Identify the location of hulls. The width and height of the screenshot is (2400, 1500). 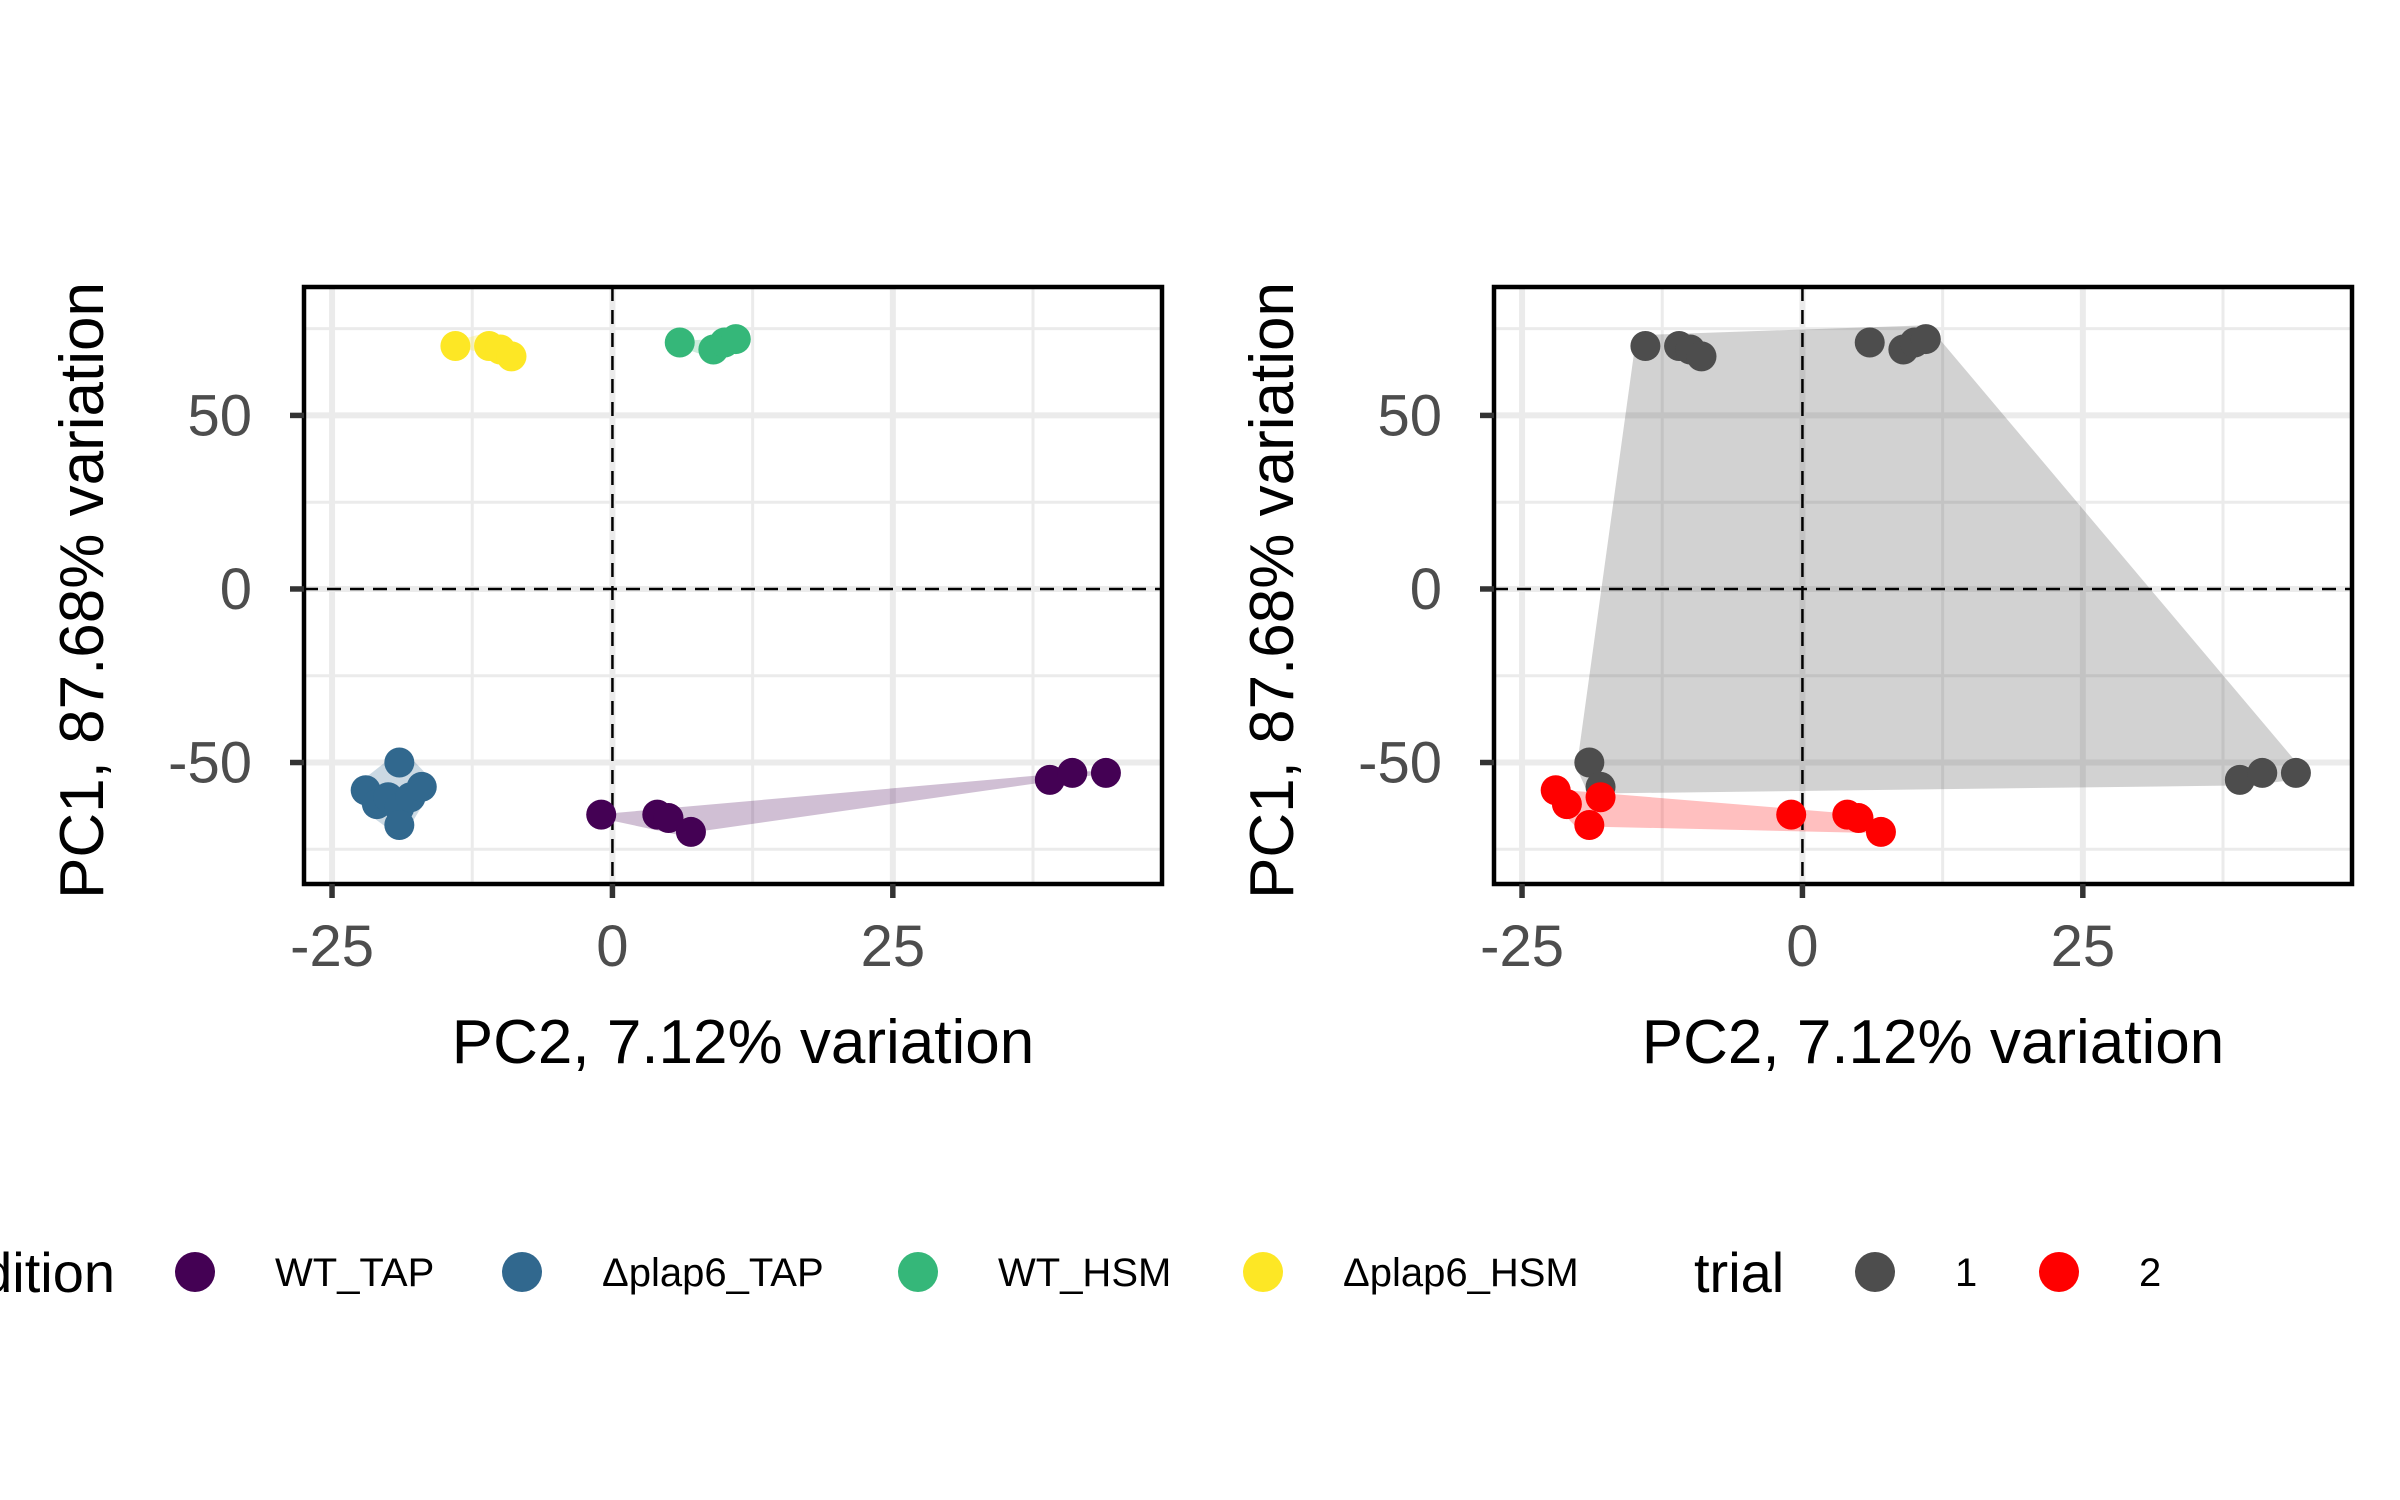
(1925, 579).